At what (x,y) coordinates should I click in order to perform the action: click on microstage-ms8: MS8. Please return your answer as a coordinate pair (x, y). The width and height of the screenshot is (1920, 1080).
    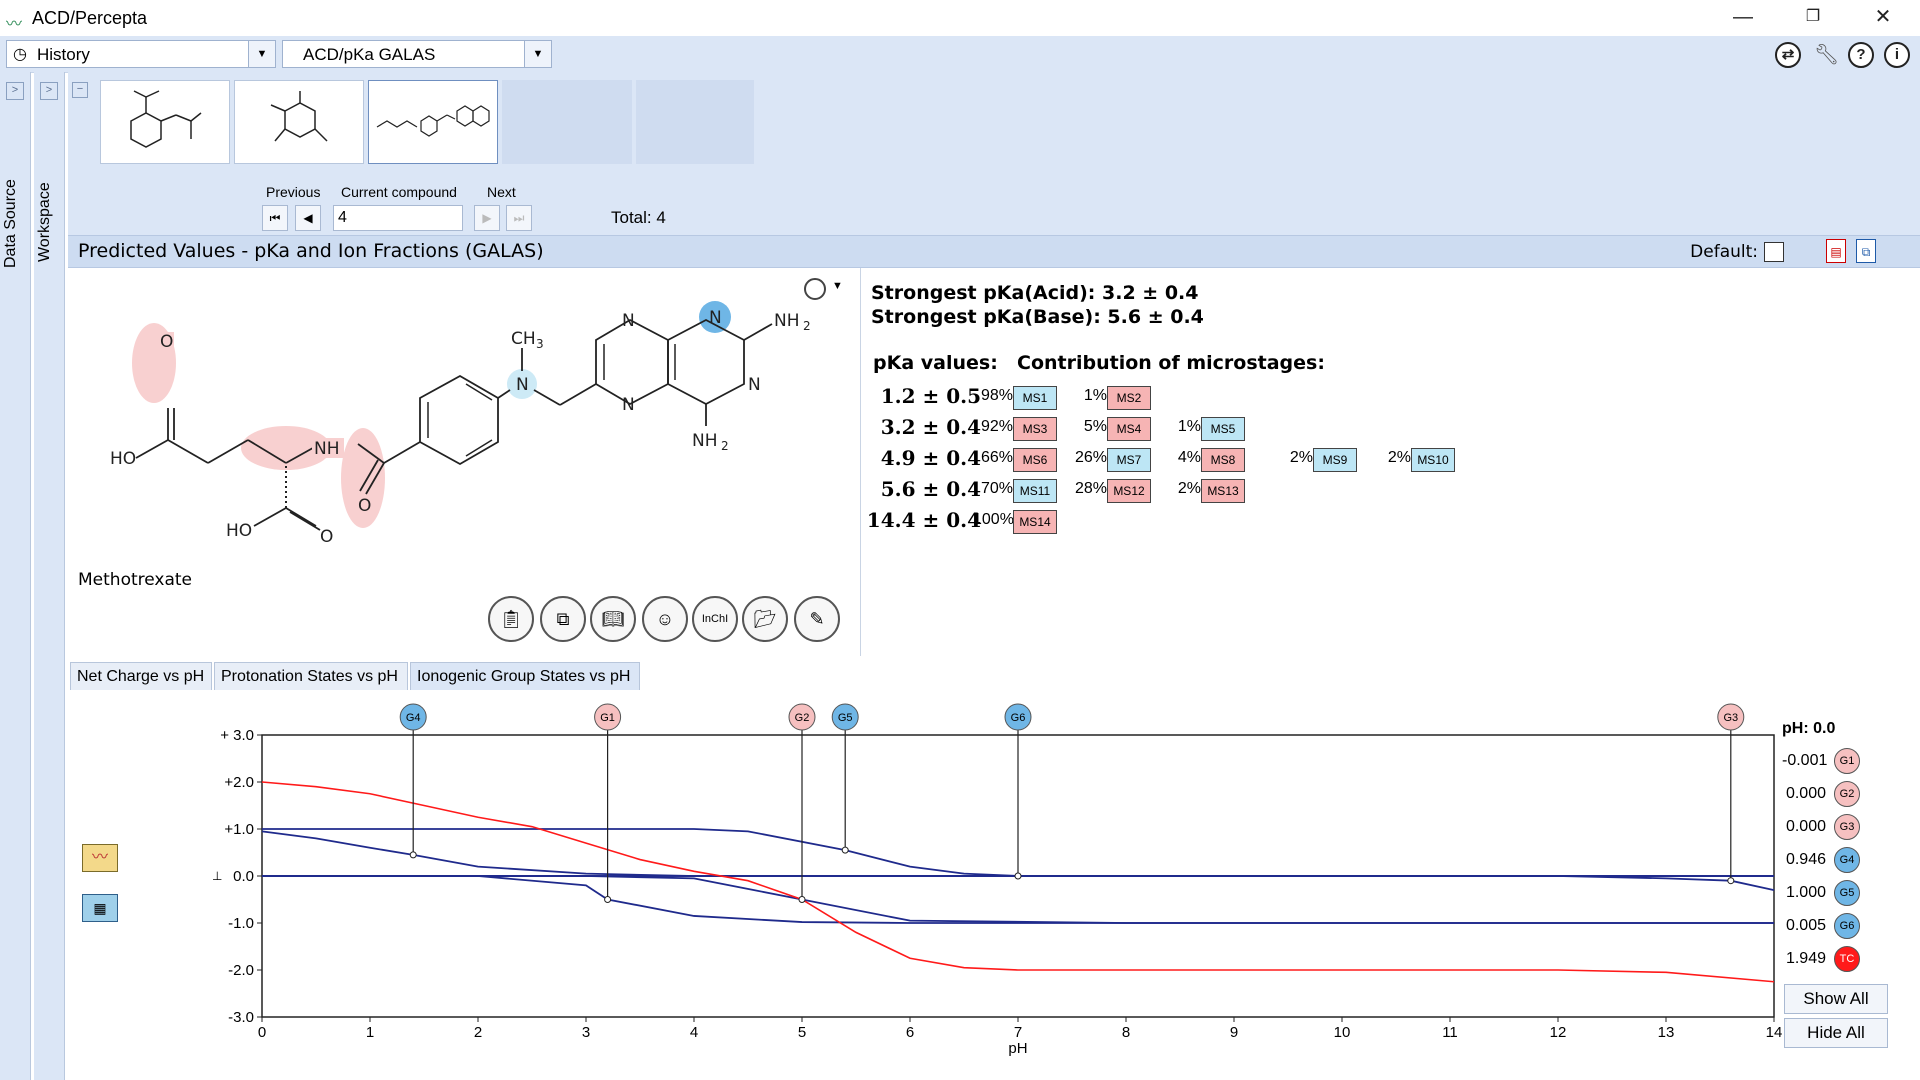
    Looking at the image, I should click on (1223, 460).